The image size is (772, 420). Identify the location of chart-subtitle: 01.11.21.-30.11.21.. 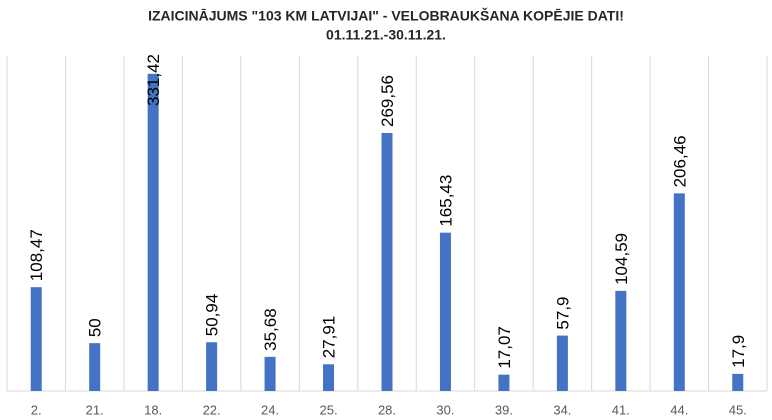
(386, 35).